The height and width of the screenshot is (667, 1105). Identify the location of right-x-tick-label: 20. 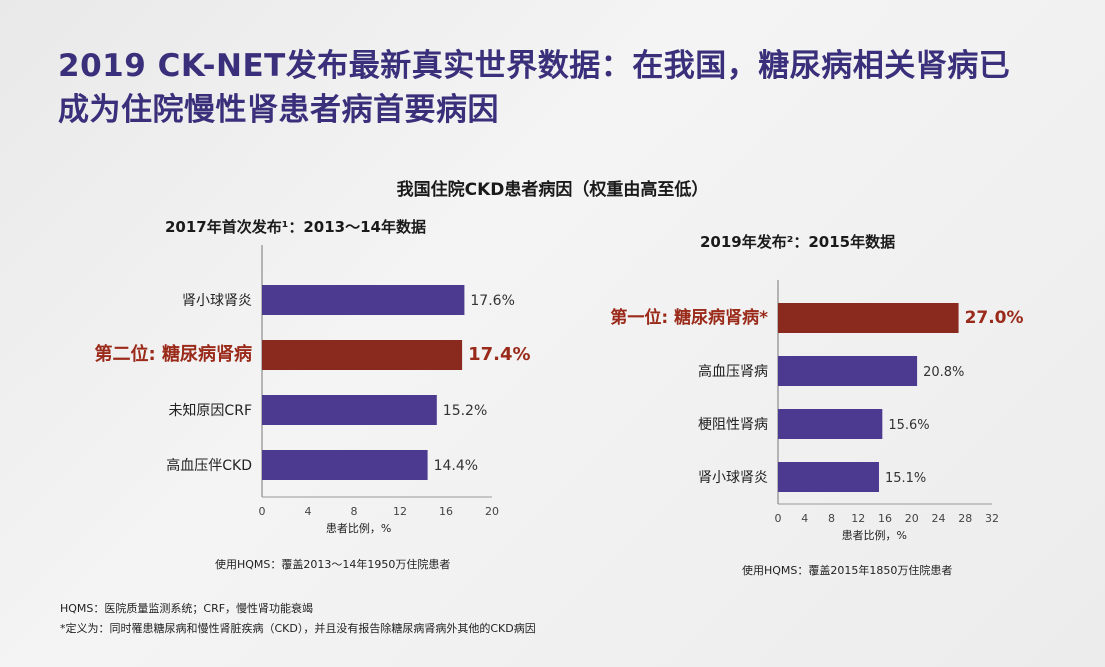
(912, 518).